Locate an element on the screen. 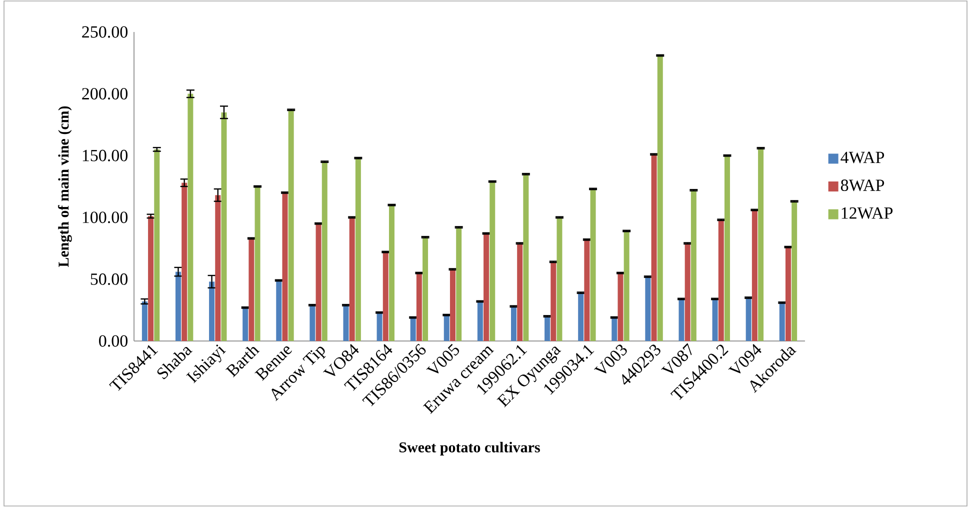 The width and height of the screenshot is (970, 512). y-tick-label: 200.00 is located at coordinates (105, 94).